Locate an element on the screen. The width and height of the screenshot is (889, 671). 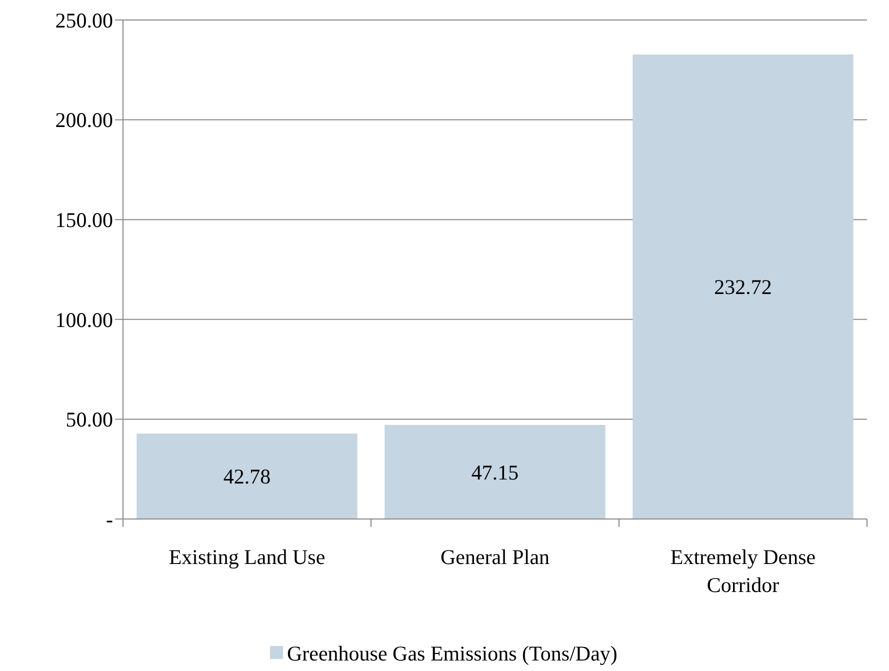
legend-label: Greenhouse Gas Emissions (Tons/Day) is located at coordinates (452, 653).